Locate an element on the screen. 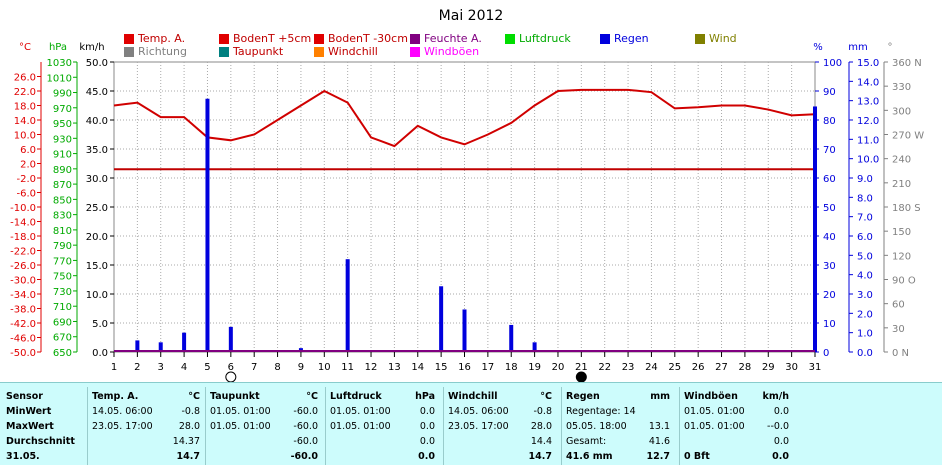 This screenshot has width=942, height=465. pressure-axis-tick-label: 1030 is located at coordinates (59, 63).